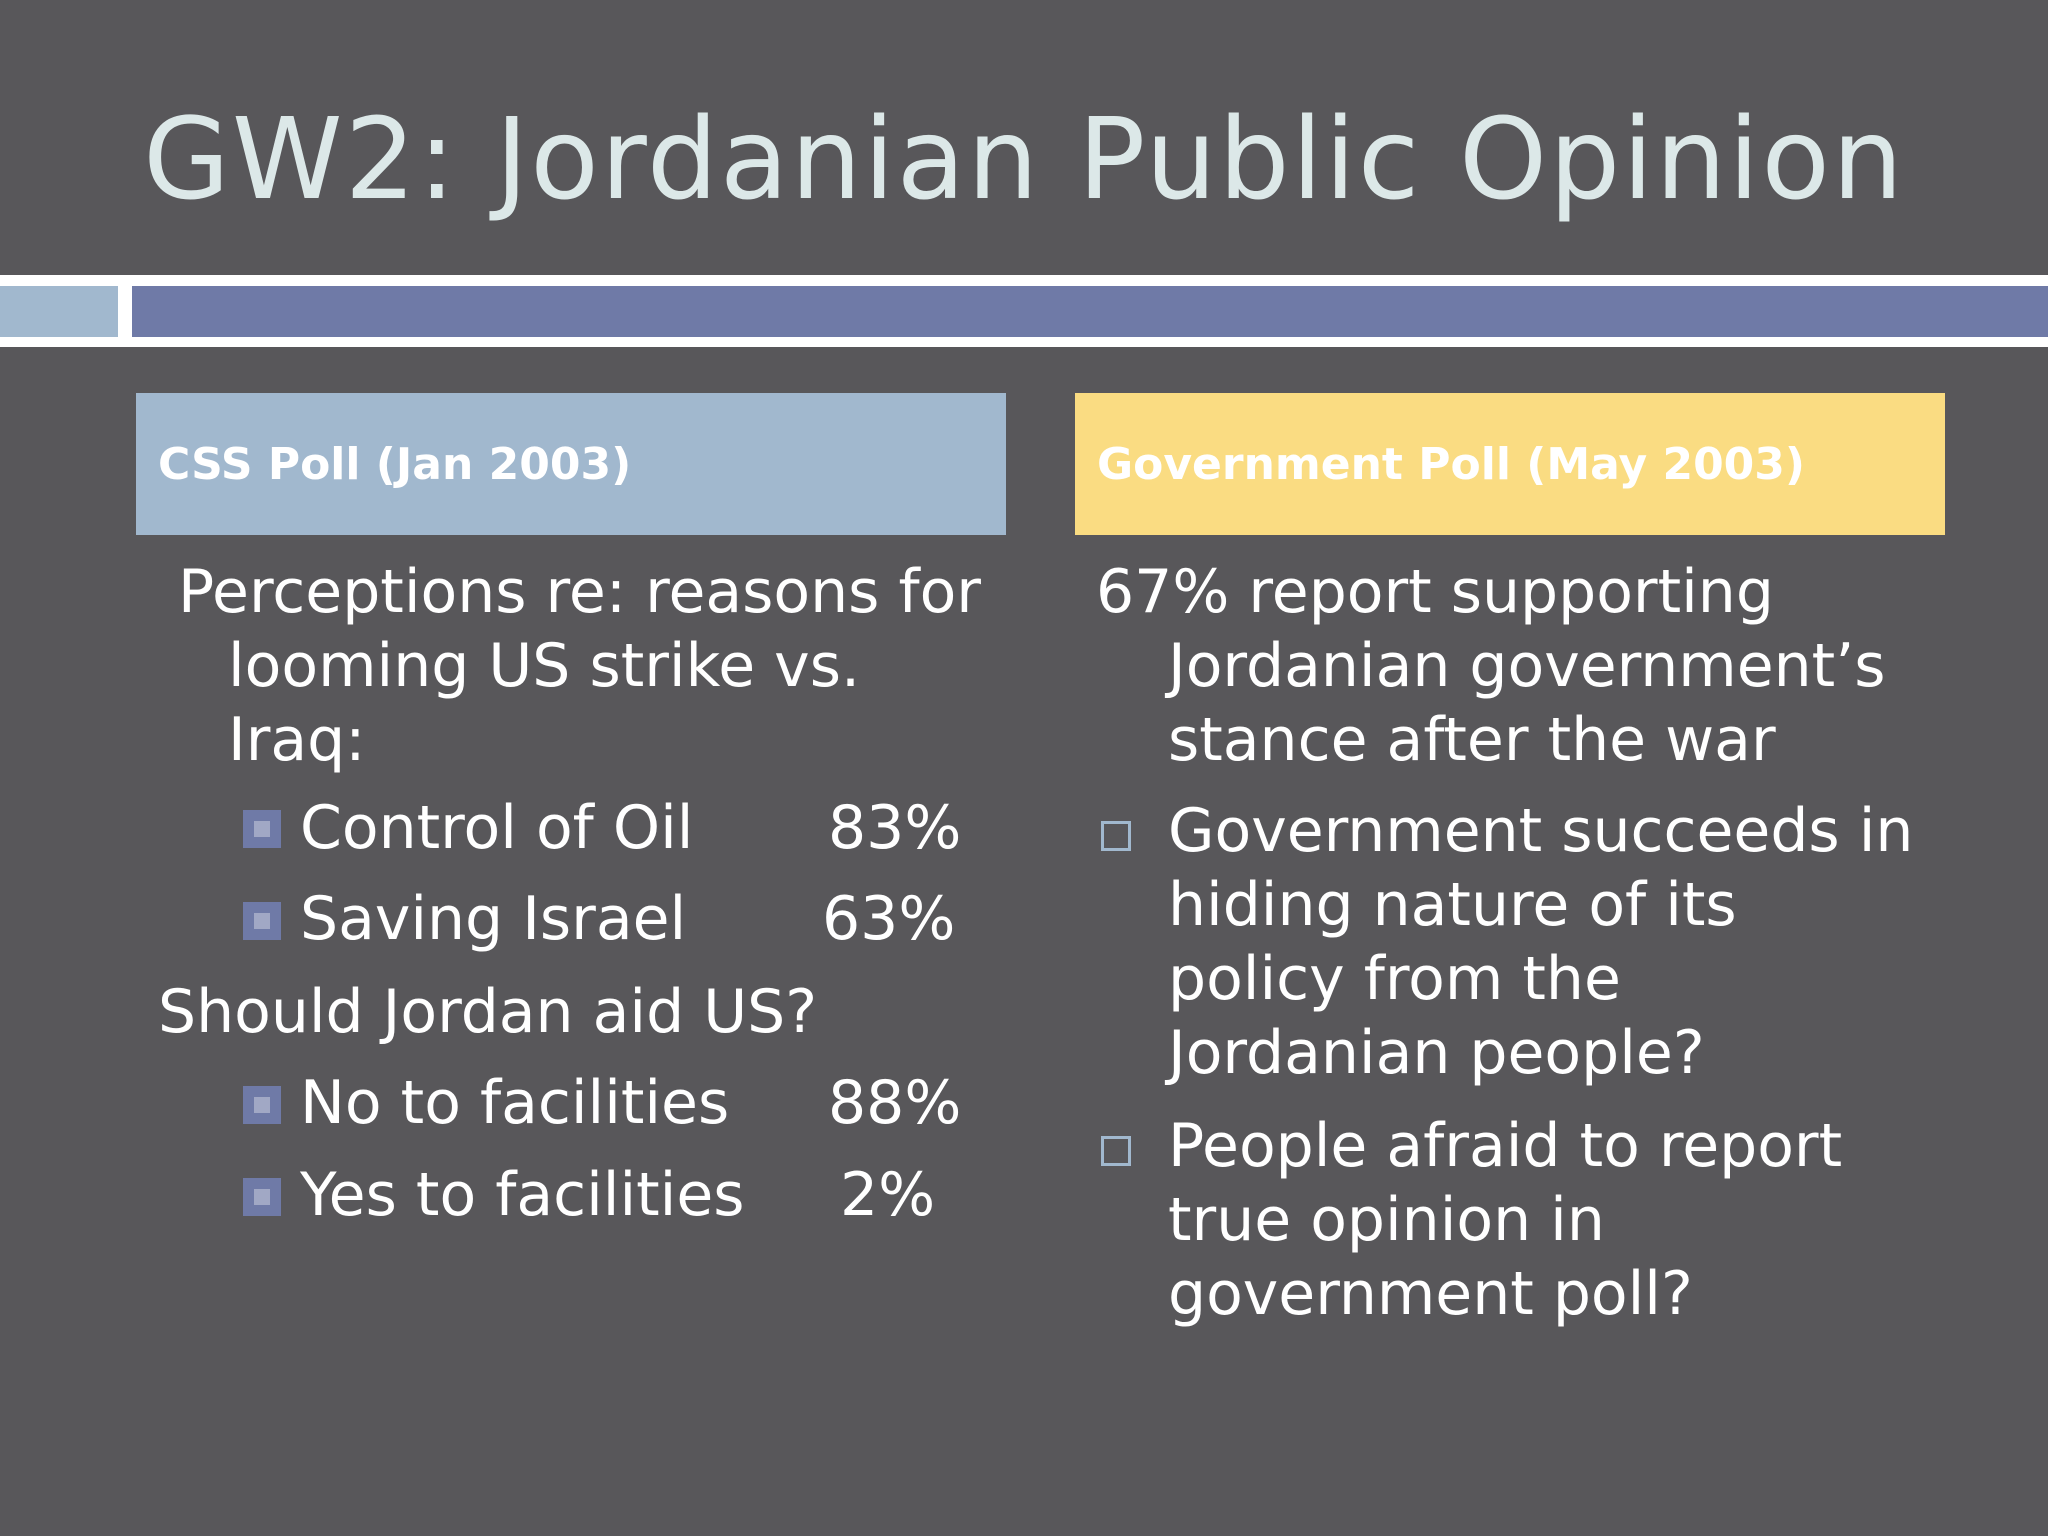 The height and width of the screenshot is (1536, 2048). What do you see at coordinates (1510, 464) in the screenshot?
I see `government-poll-header: Government Poll (May 2003)` at bounding box center [1510, 464].